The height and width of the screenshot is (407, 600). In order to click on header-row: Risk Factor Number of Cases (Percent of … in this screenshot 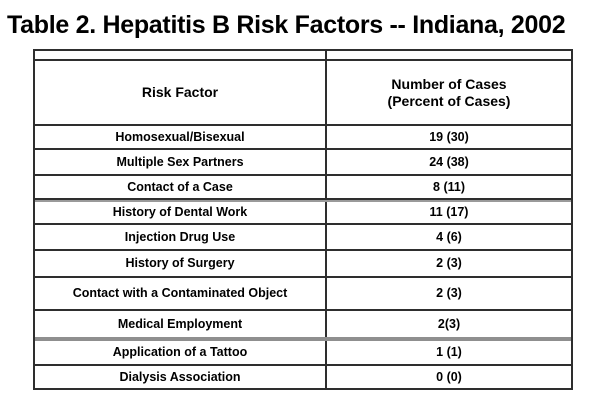, I will do `click(303, 93)`.